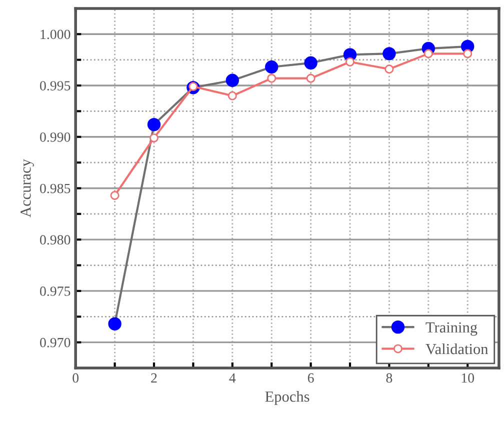  Describe the element at coordinates (55, 86) in the screenshot. I see `y-tick-label: 0.995` at that location.